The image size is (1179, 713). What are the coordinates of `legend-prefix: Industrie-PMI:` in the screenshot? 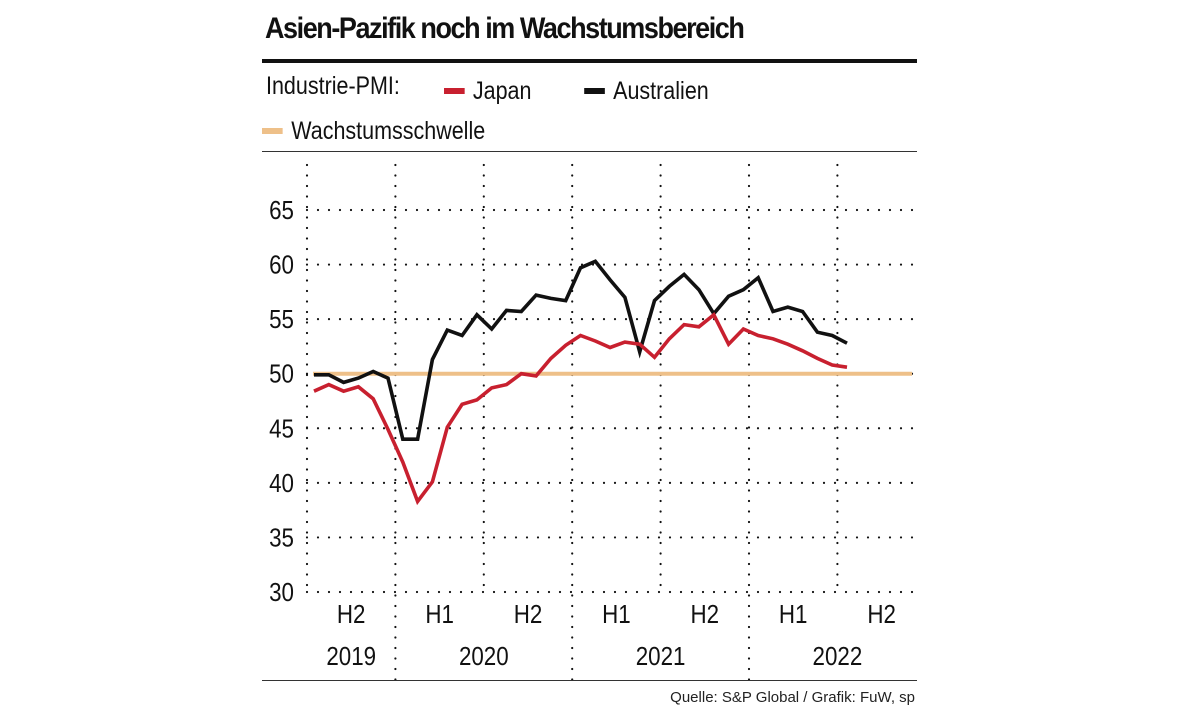 It's located at (333, 86).